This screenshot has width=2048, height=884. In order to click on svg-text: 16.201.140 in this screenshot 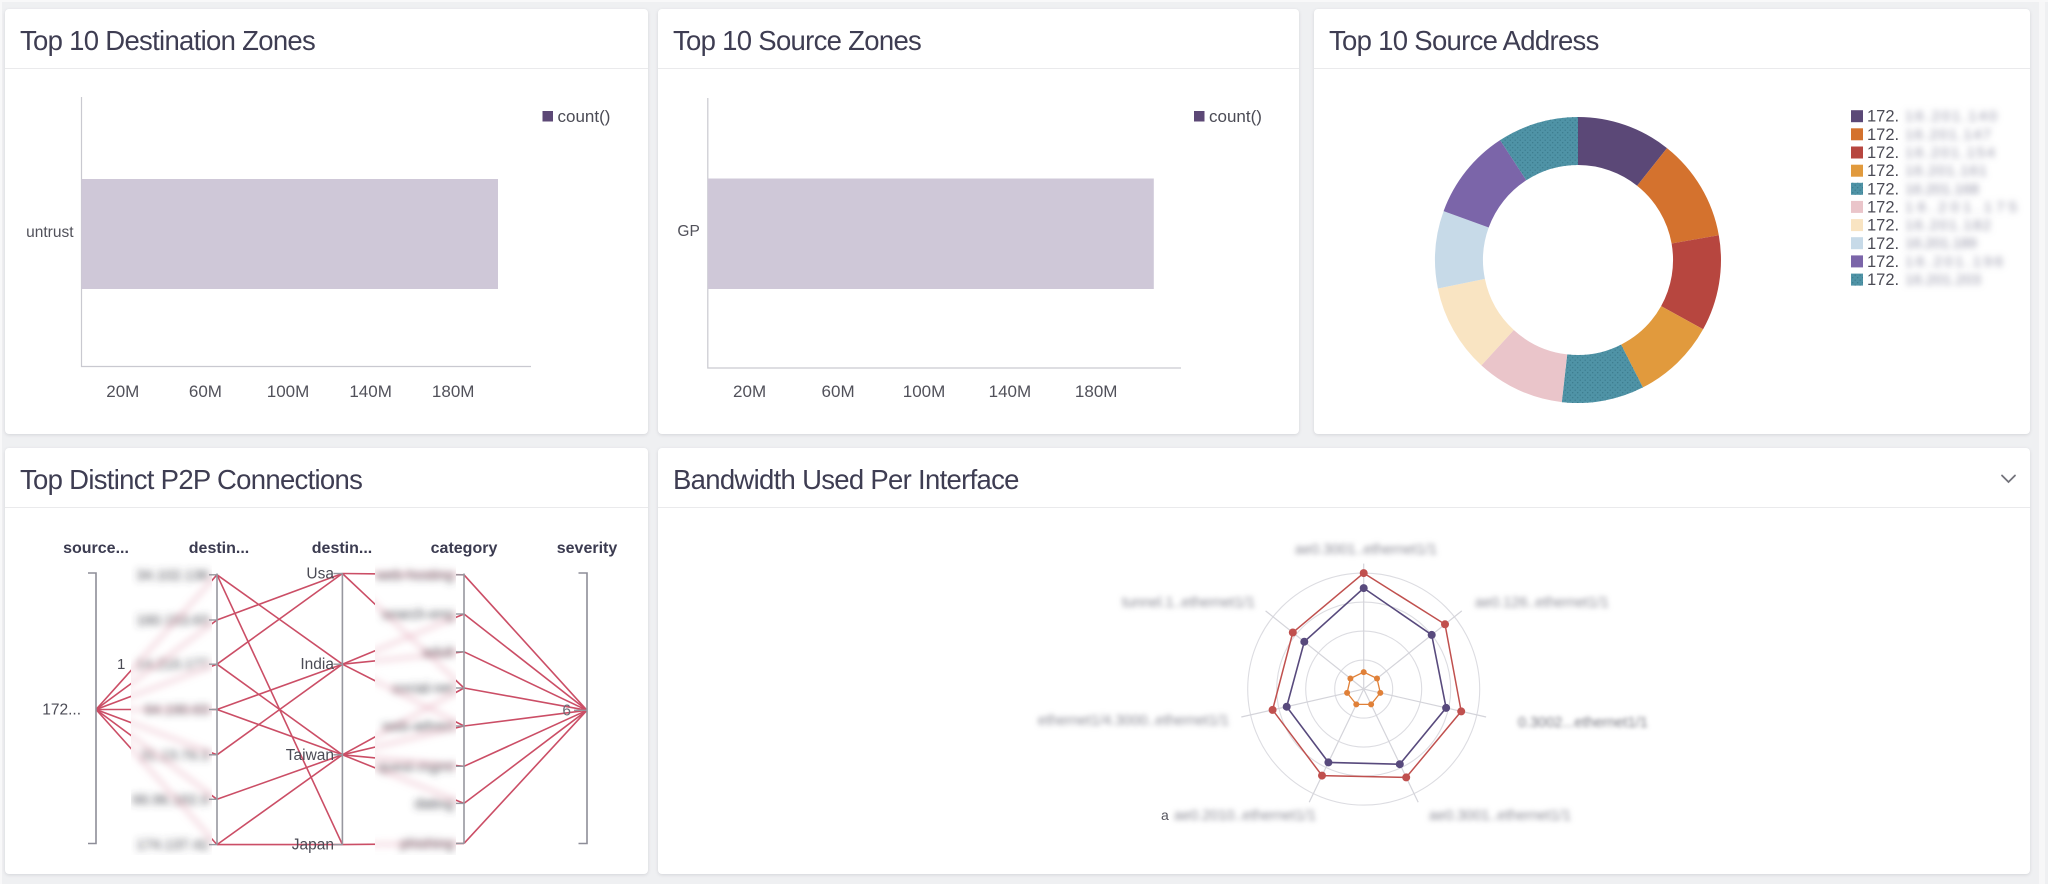, I will do `click(1951, 116)`.